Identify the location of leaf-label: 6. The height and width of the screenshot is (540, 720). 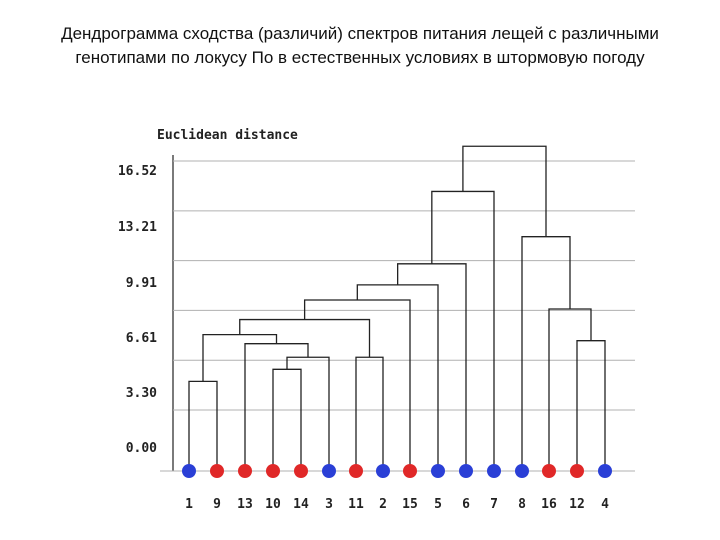
(466, 504).